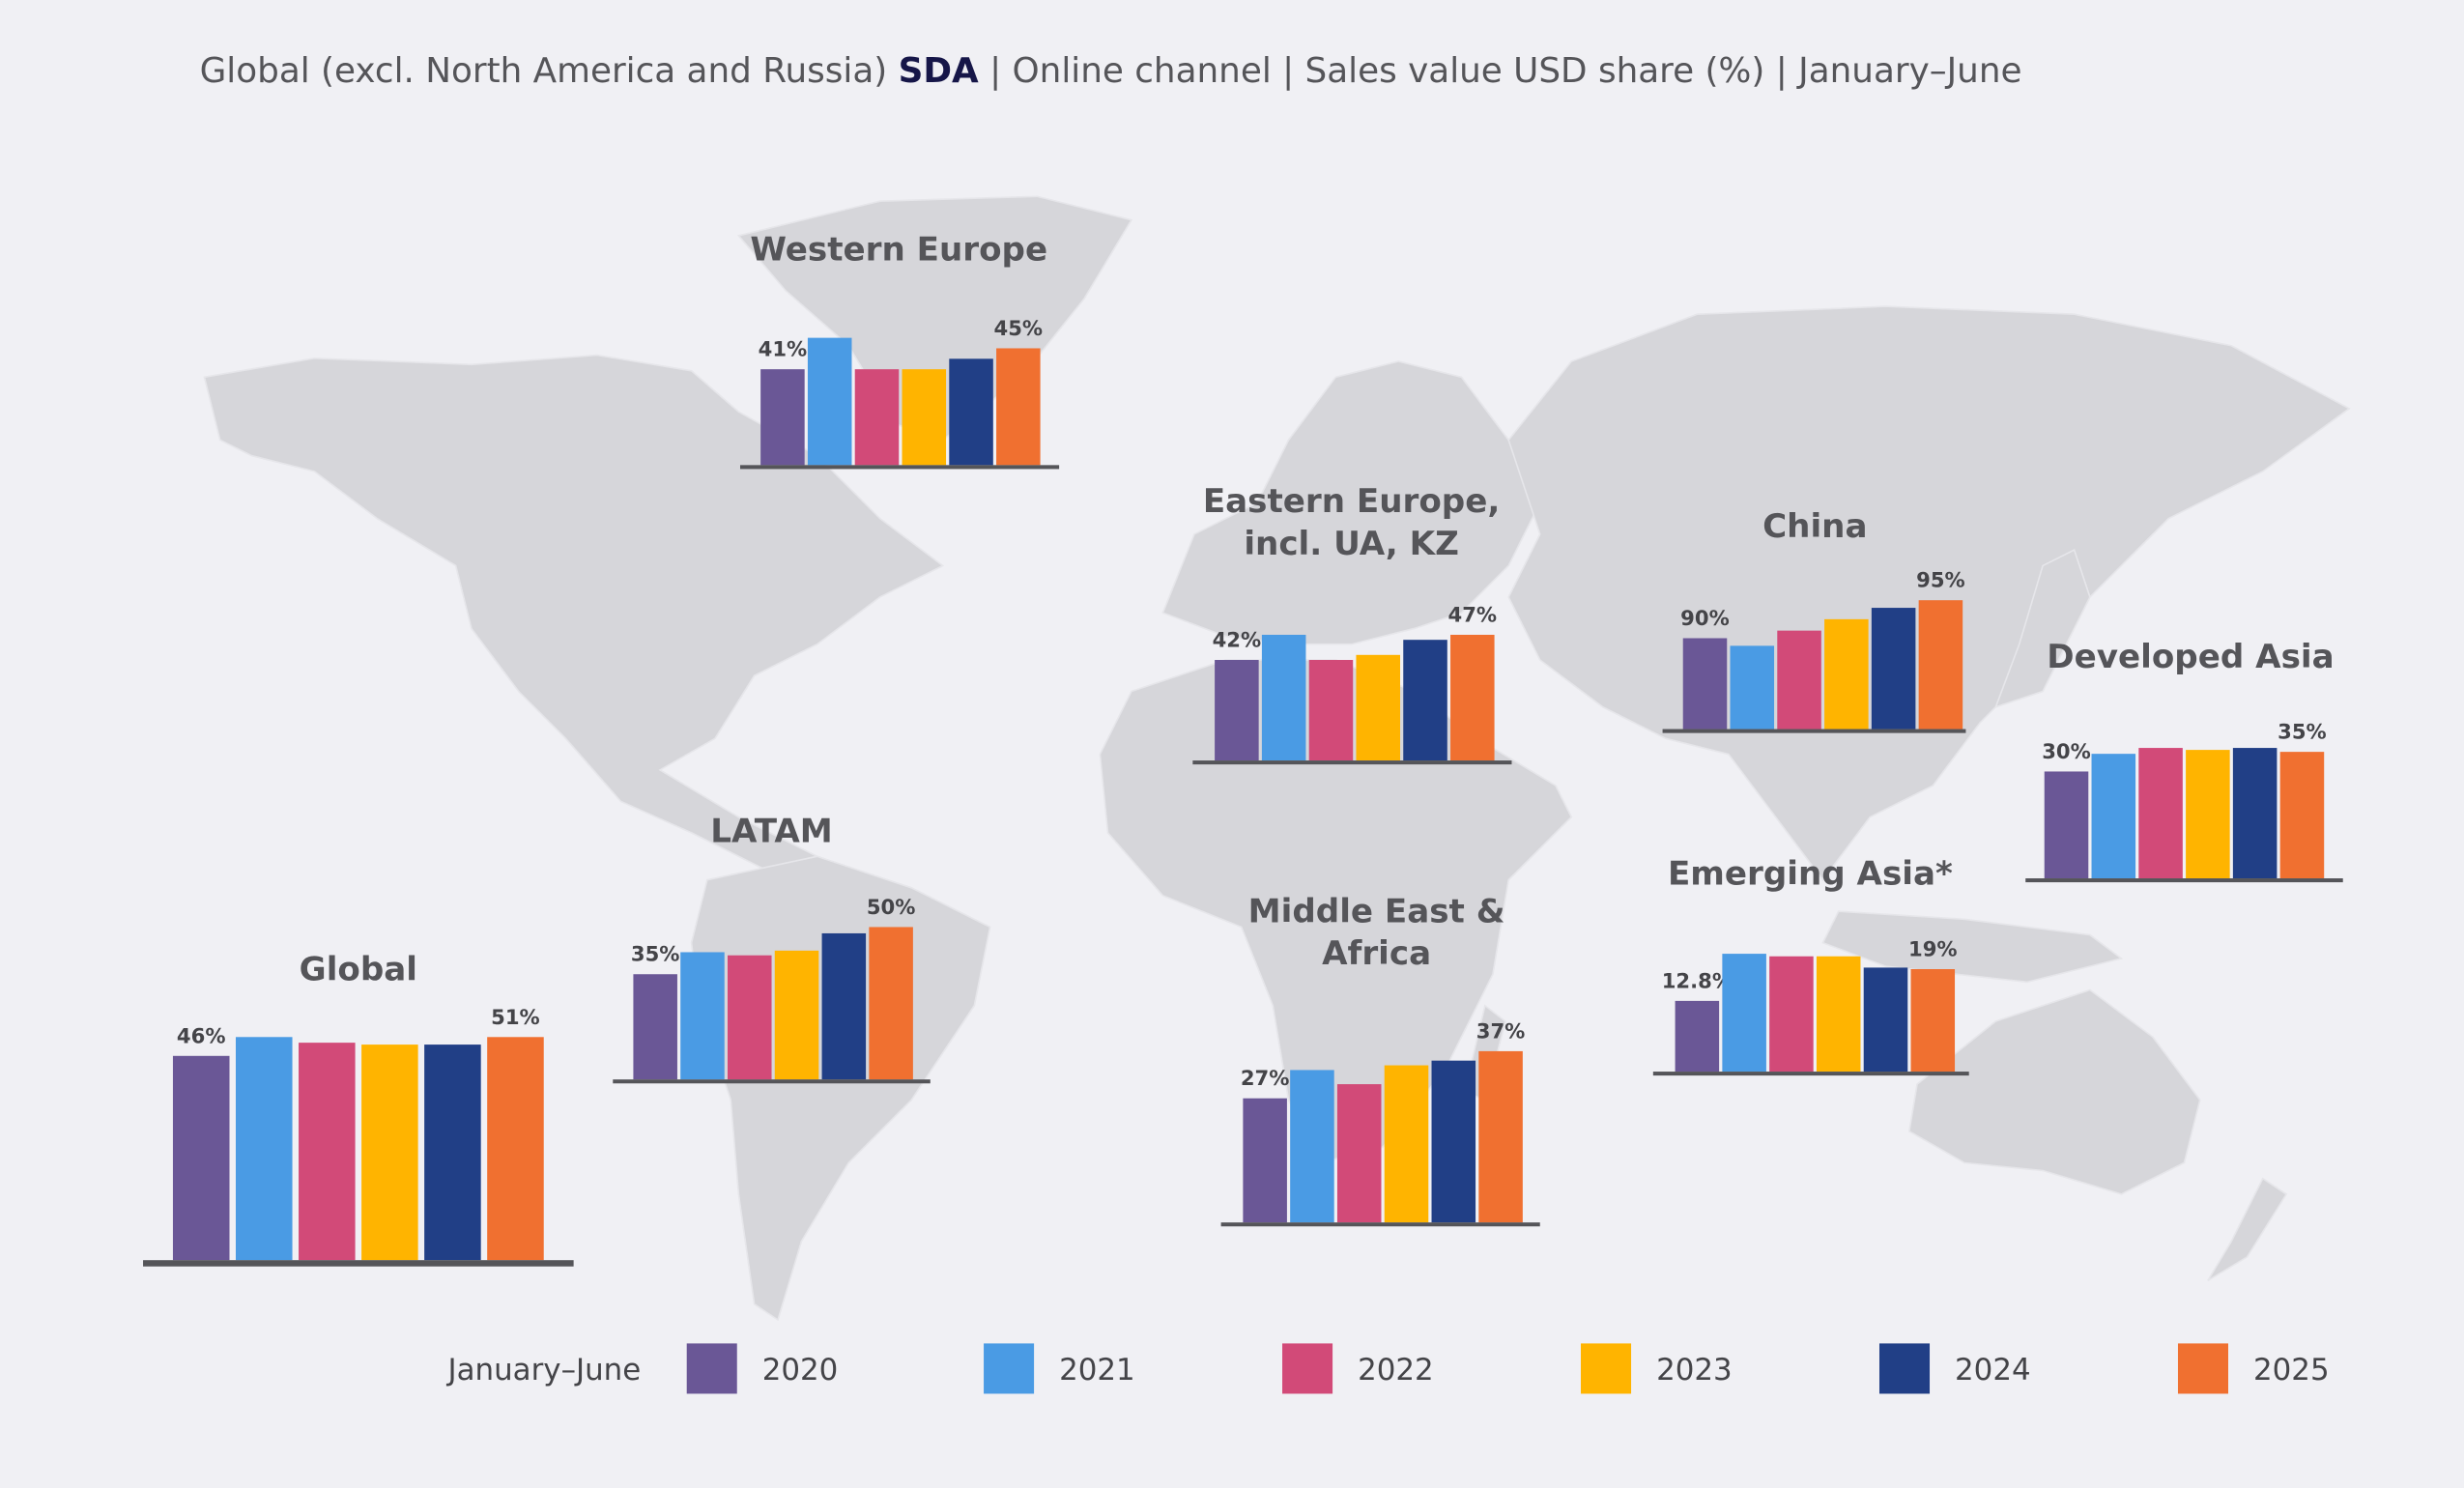 Image resolution: width=2464 pixels, height=1488 pixels. What do you see at coordinates (1019, 328) in the screenshot?
I see `value-label: 45%` at bounding box center [1019, 328].